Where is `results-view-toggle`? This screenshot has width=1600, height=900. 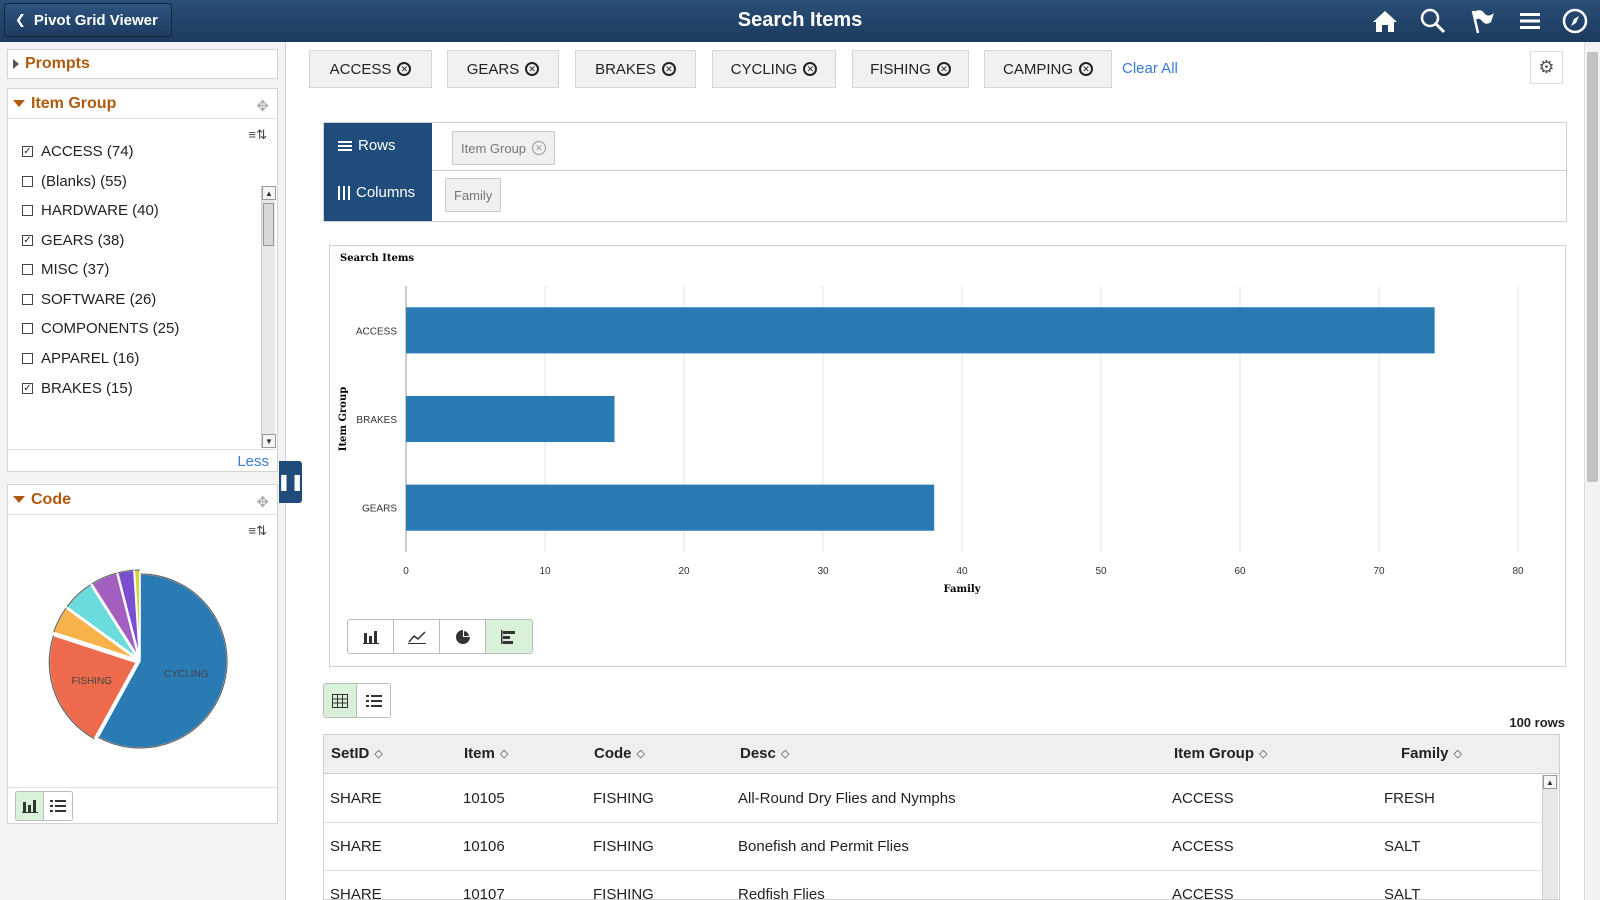
results-view-toggle is located at coordinates (357, 700).